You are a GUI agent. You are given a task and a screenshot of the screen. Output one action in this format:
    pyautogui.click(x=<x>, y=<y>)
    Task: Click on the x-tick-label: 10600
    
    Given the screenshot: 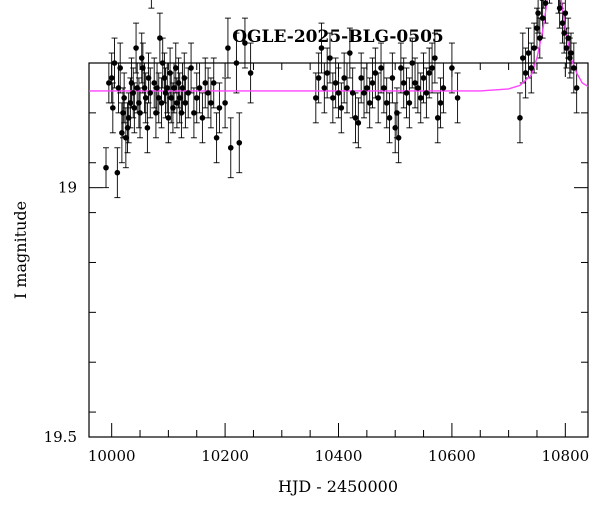 What is the action you would take?
    pyautogui.click(x=452, y=456)
    